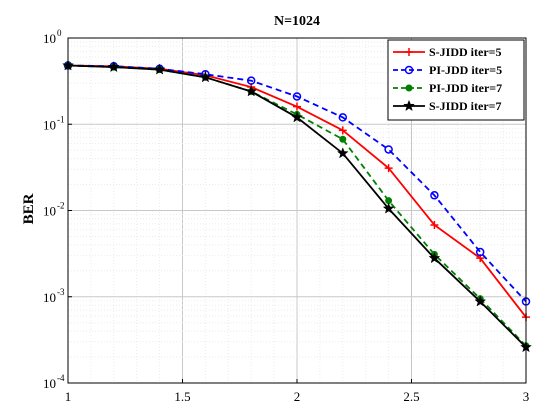  Describe the element at coordinates (61, 119) in the screenshot. I see `y-tick-exponent: -1` at that location.